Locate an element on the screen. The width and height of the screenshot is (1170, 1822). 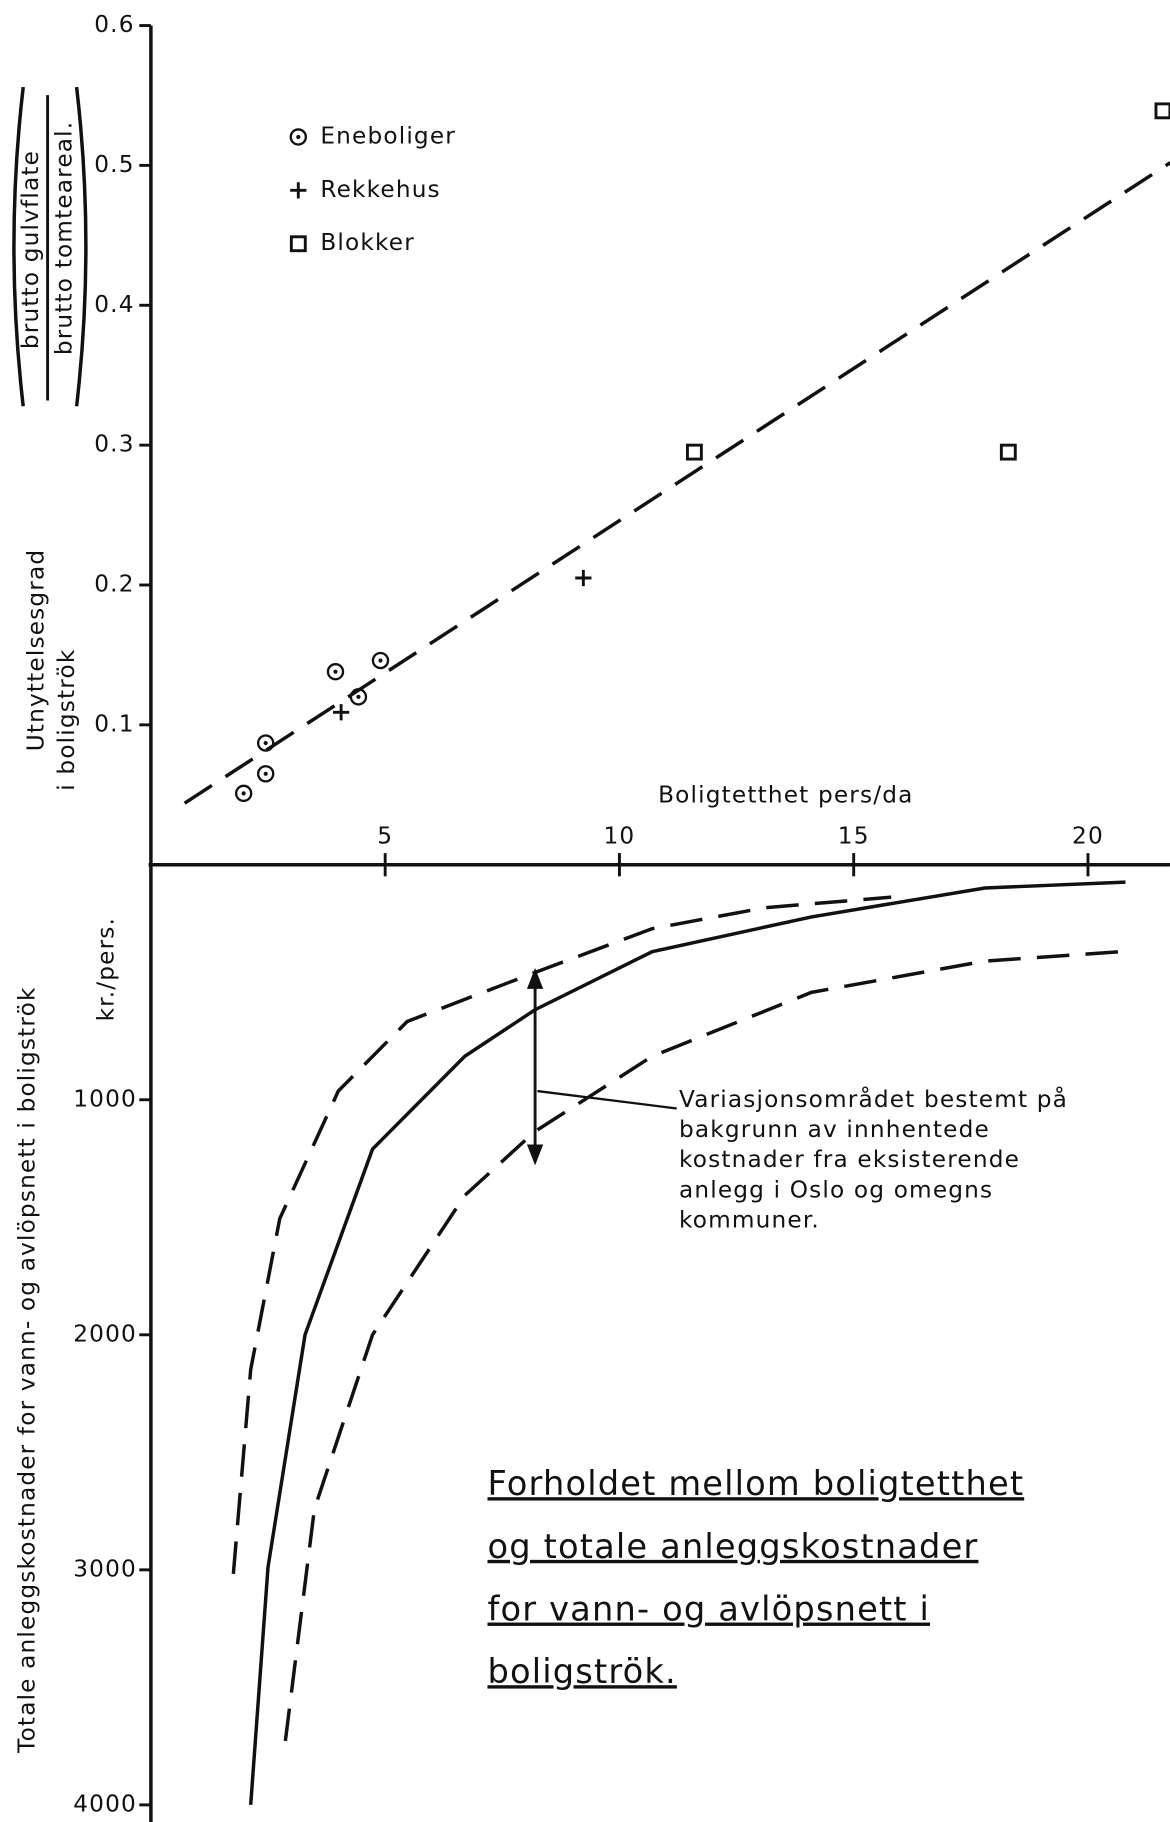
annotation: bakgrunn av innhentede is located at coordinates (834, 1129).